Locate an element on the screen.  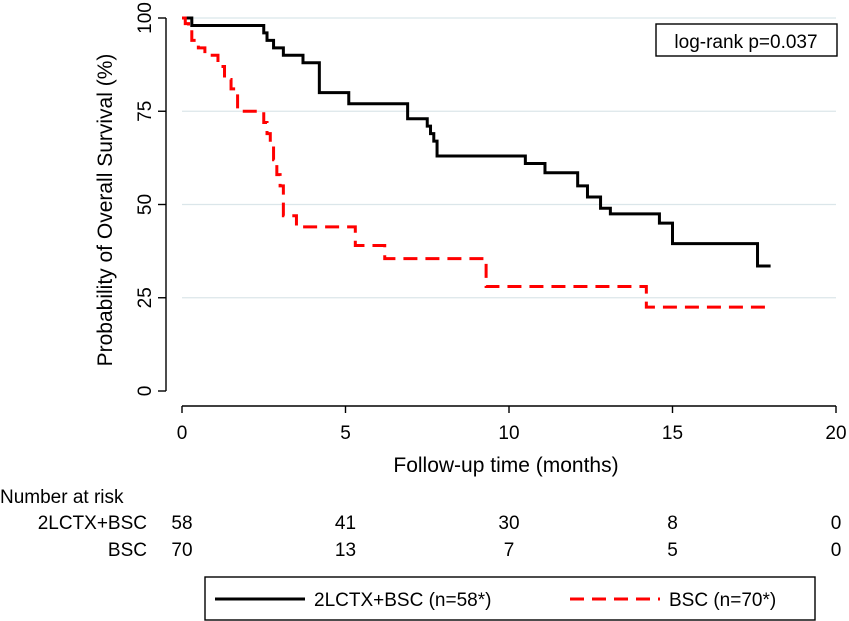
risk-row-label: 2LCTX+BSC is located at coordinates (92, 523).